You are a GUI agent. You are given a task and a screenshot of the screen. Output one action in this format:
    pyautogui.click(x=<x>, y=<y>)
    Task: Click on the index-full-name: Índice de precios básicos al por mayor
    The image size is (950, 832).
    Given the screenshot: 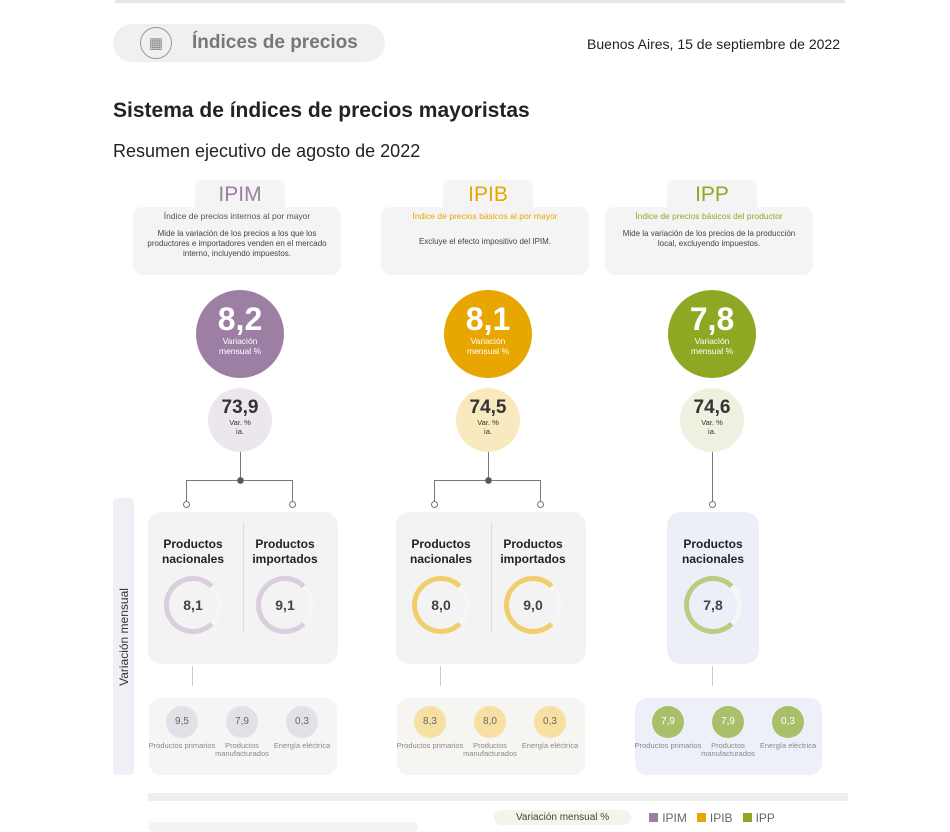 What is the action you would take?
    pyautogui.click(x=485, y=216)
    